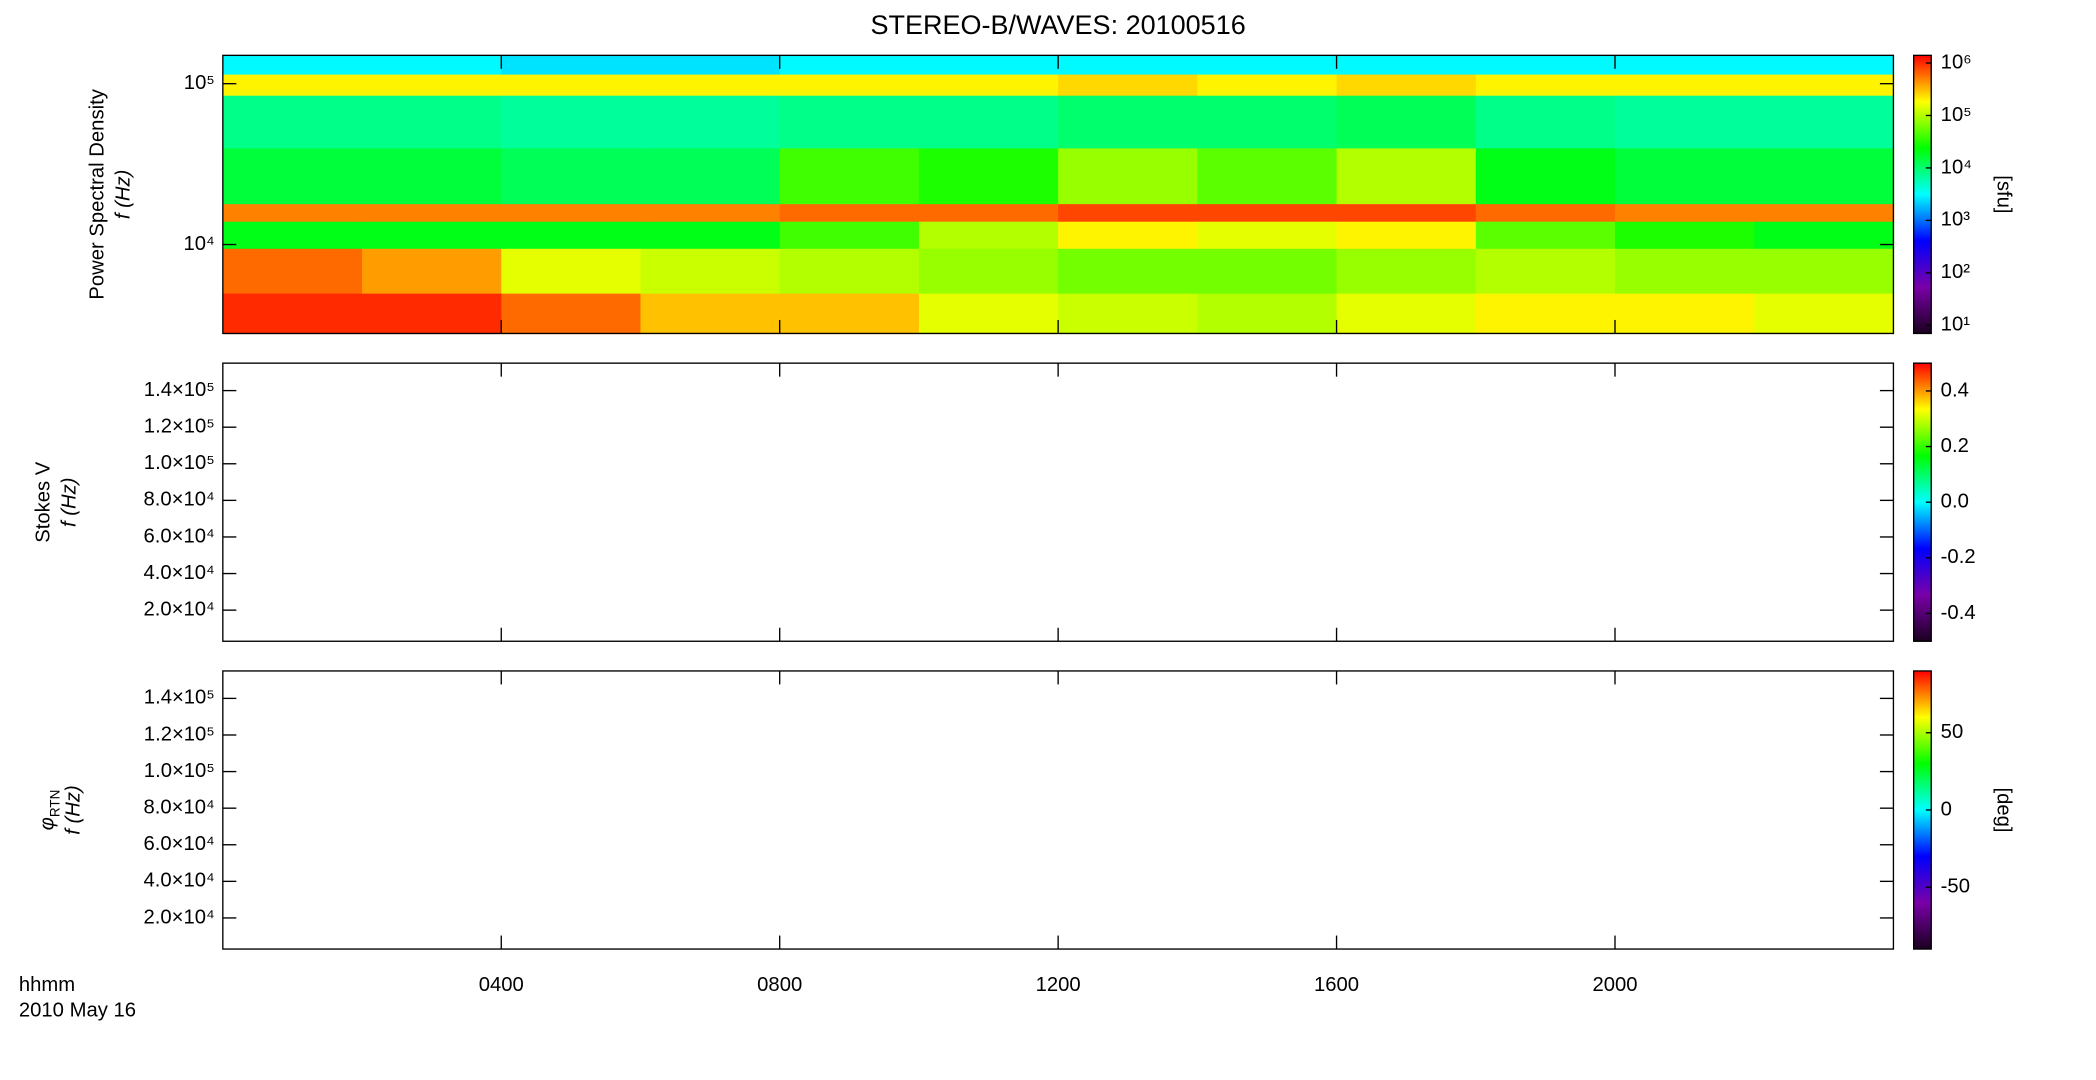 This screenshot has width=2096, height=1080. What do you see at coordinates (1956, 62) in the screenshot?
I see `colorbar-tick-label: 10⁶` at bounding box center [1956, 62].